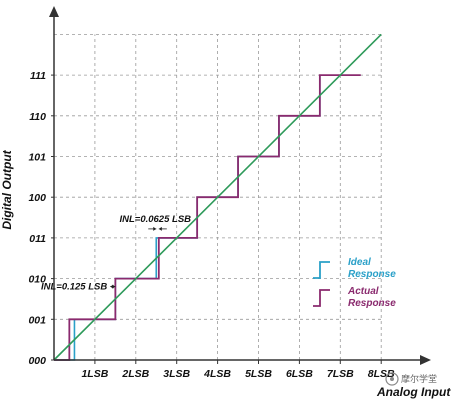 This screenshot has height=405, width=471. I want to click on legend-ideal-label: Response, so click(372, 274).